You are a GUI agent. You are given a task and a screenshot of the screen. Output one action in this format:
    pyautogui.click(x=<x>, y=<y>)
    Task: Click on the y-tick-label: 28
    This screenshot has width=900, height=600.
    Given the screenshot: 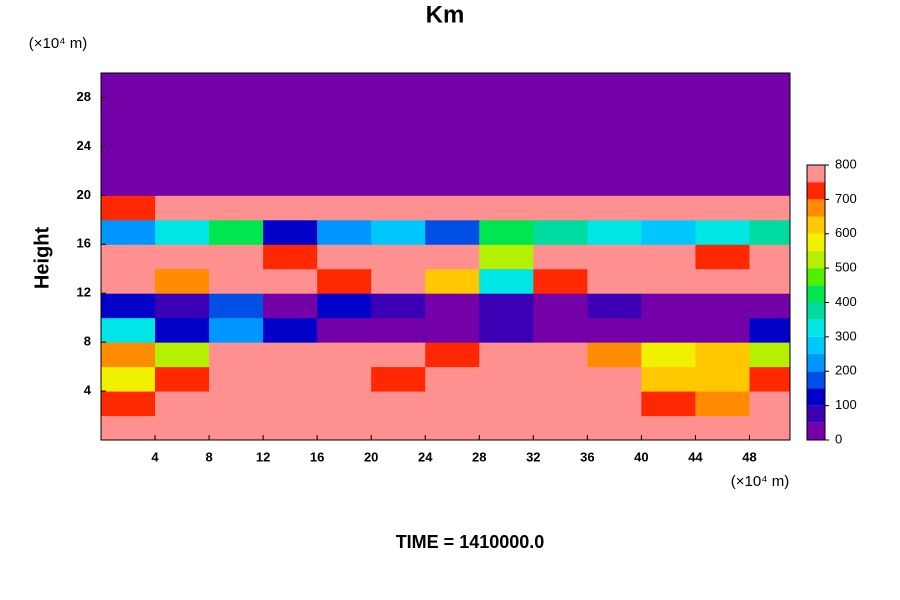 What is the action you would take?
    pyautogui.click(x=84, y=96)
    